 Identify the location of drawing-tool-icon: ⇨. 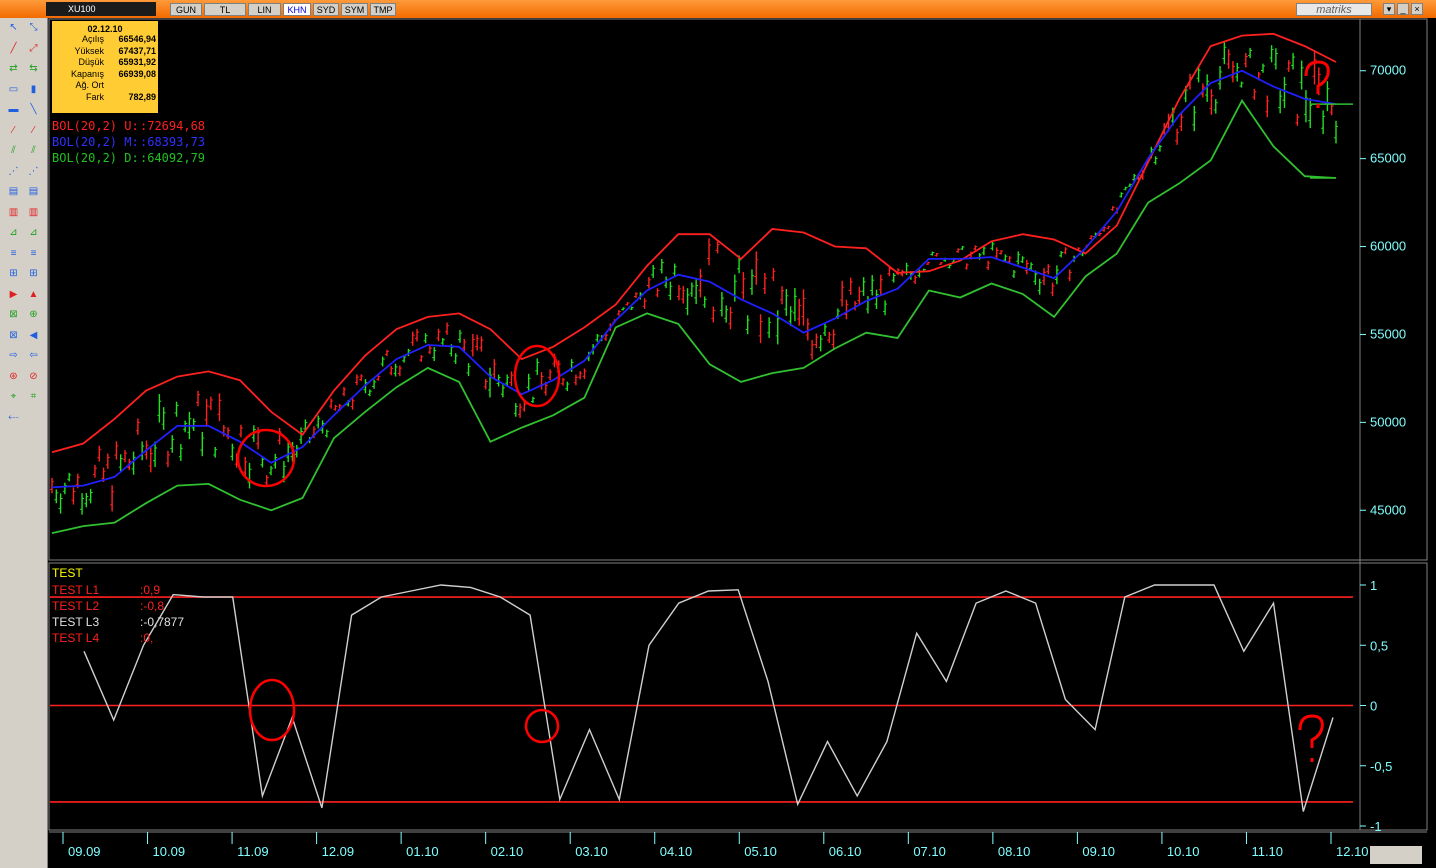
(13, 355).